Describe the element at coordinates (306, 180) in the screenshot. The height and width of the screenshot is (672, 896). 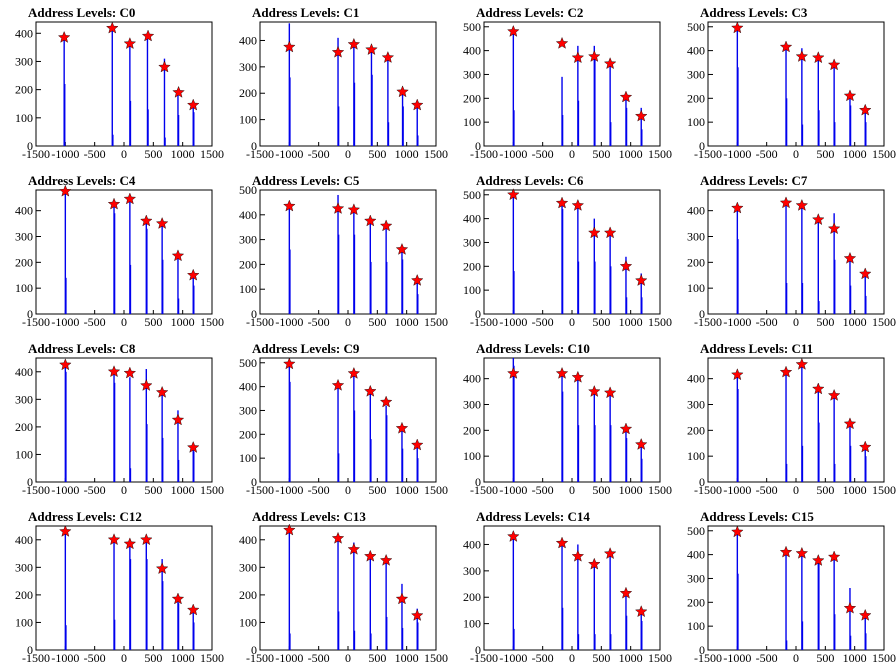
I see `chart-title: Address Levels: C5` at that location.